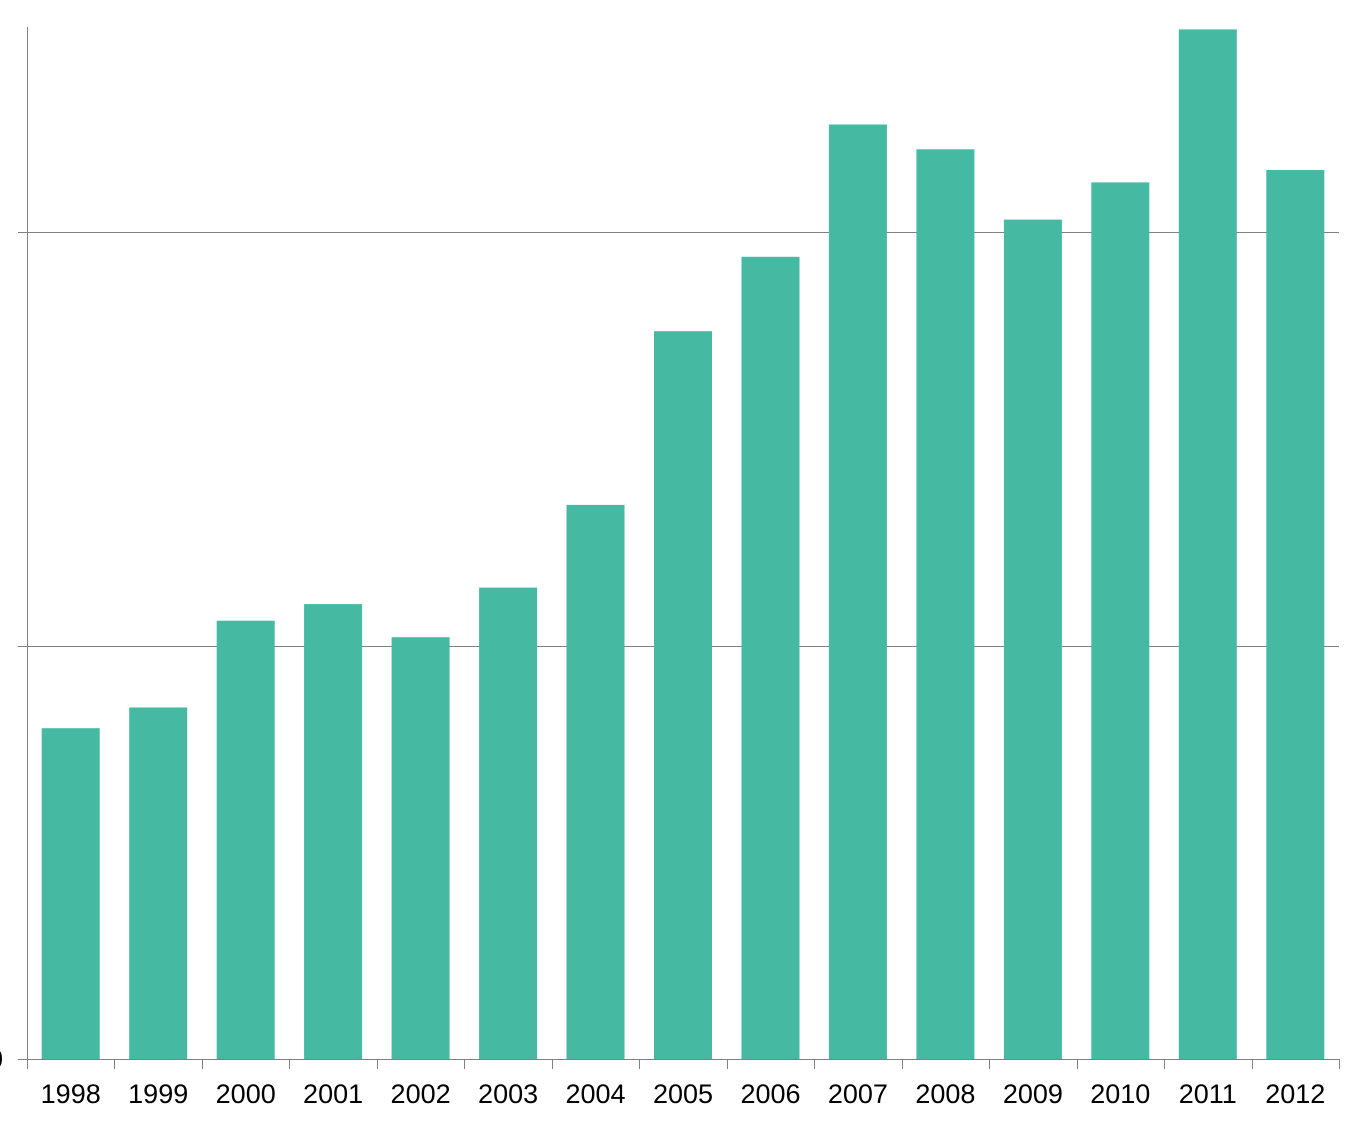  I want to click on y-axis-tick-labels: 0, so click(1, 1059).